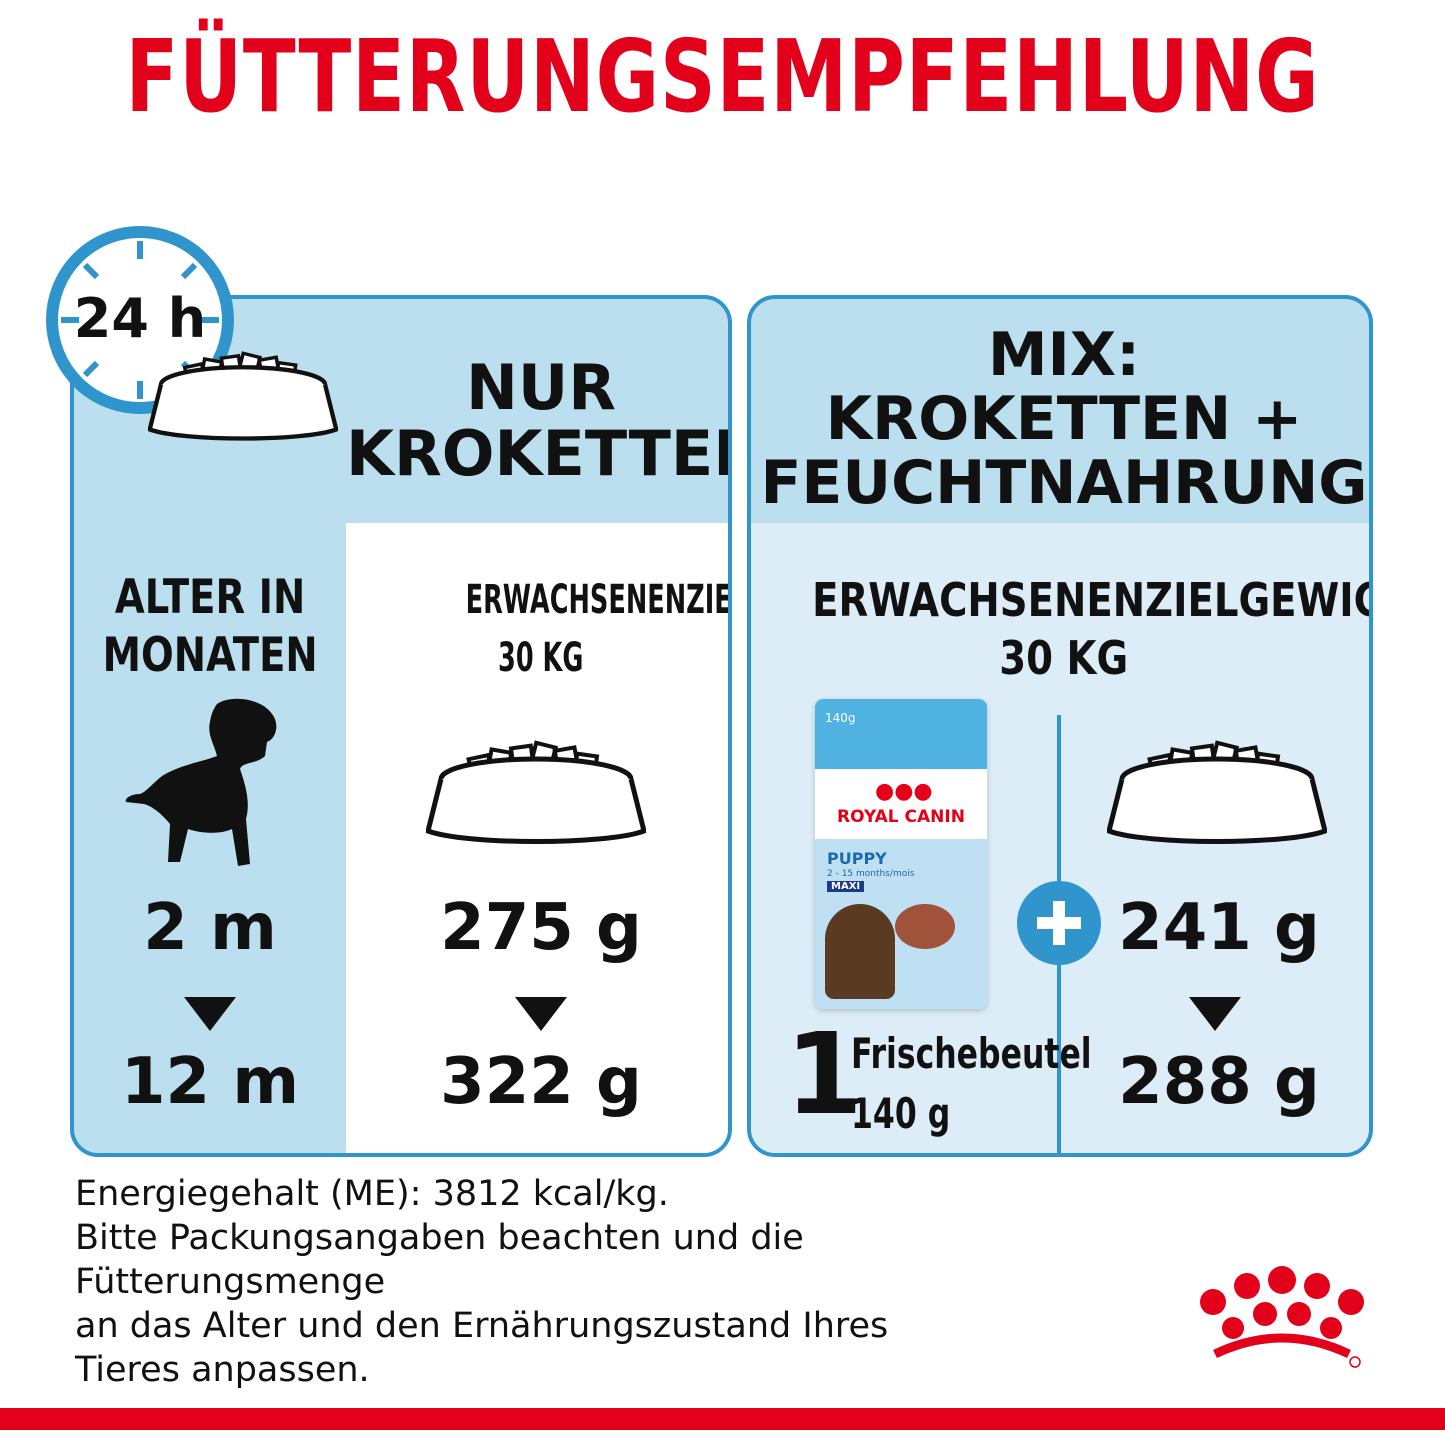 Image resolution: width=1445 pixels, height=1445 pixels. I want to click on panel-heading: MIX: KROKETTEN + FEUCHTNAHRUNG, so click(1064, 419).